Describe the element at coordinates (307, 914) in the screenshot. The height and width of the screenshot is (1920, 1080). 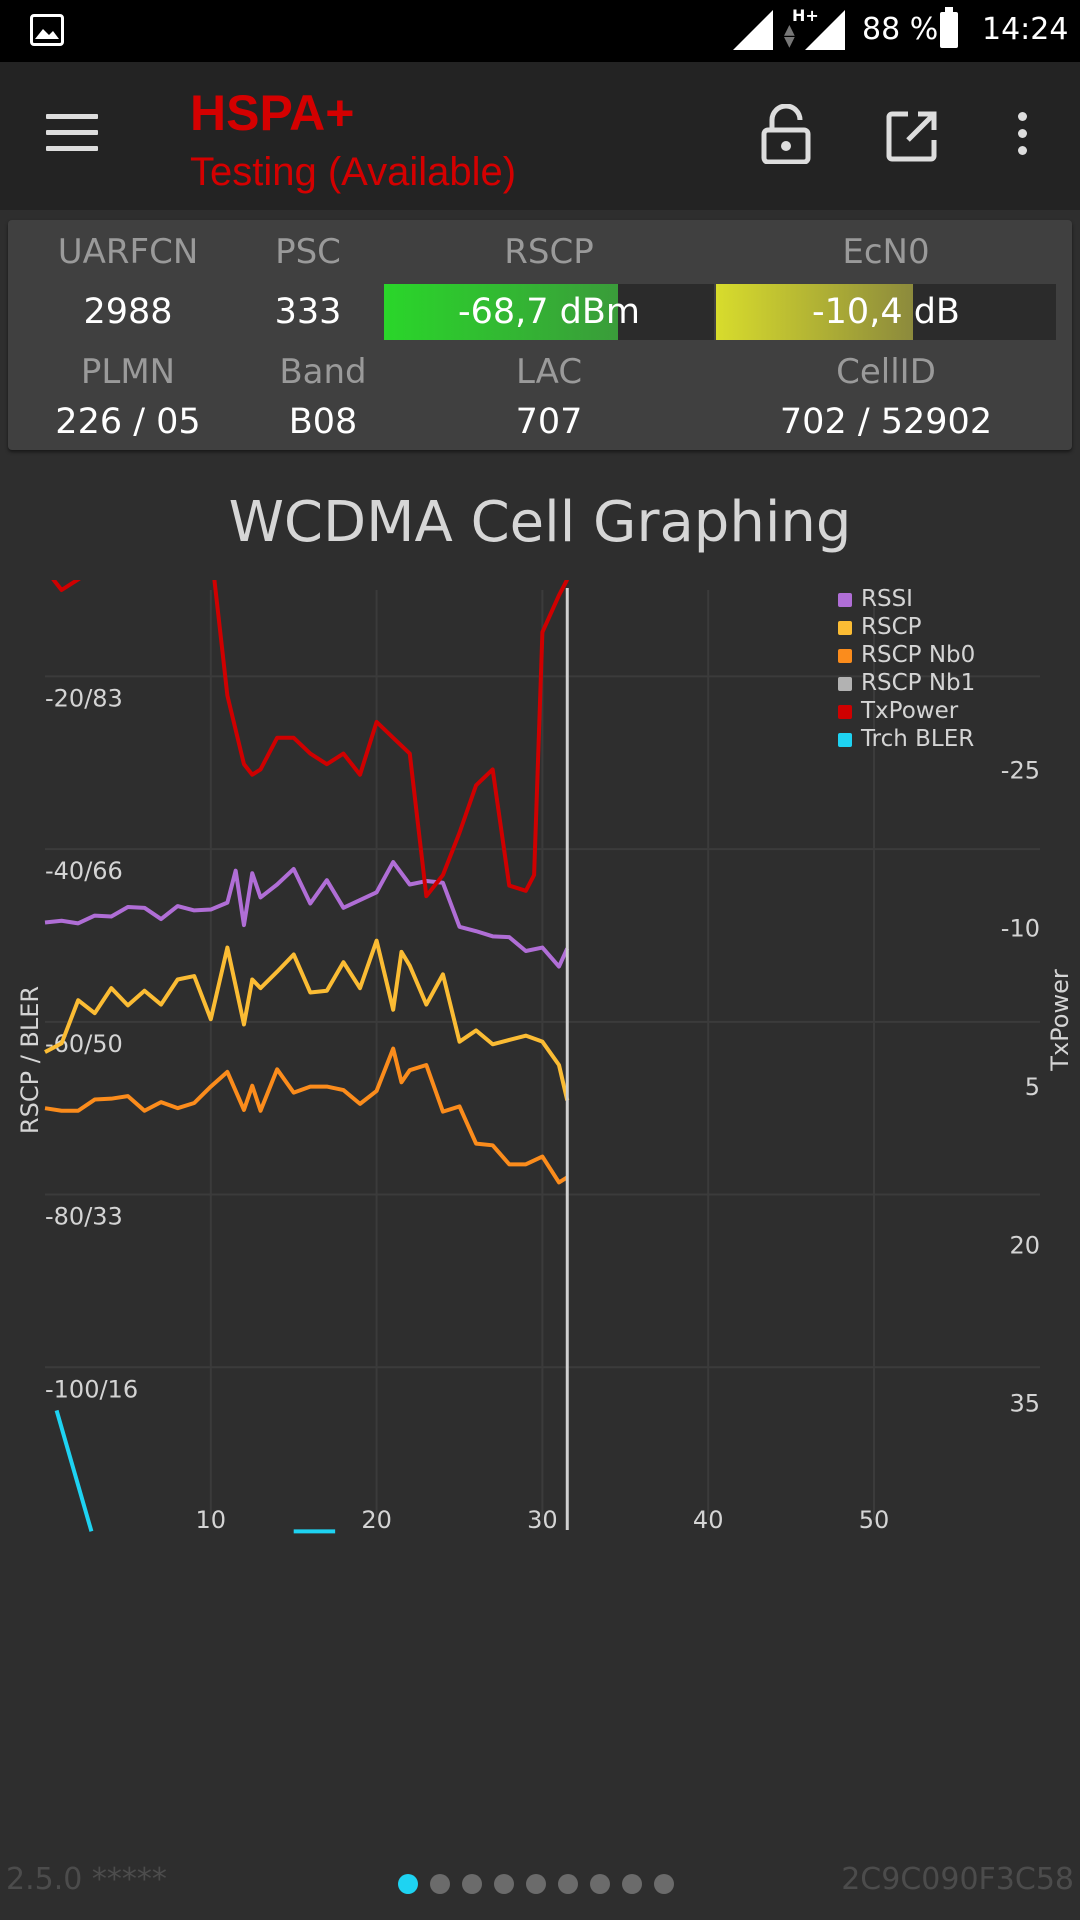
I see `series-line-rssi` at that location.